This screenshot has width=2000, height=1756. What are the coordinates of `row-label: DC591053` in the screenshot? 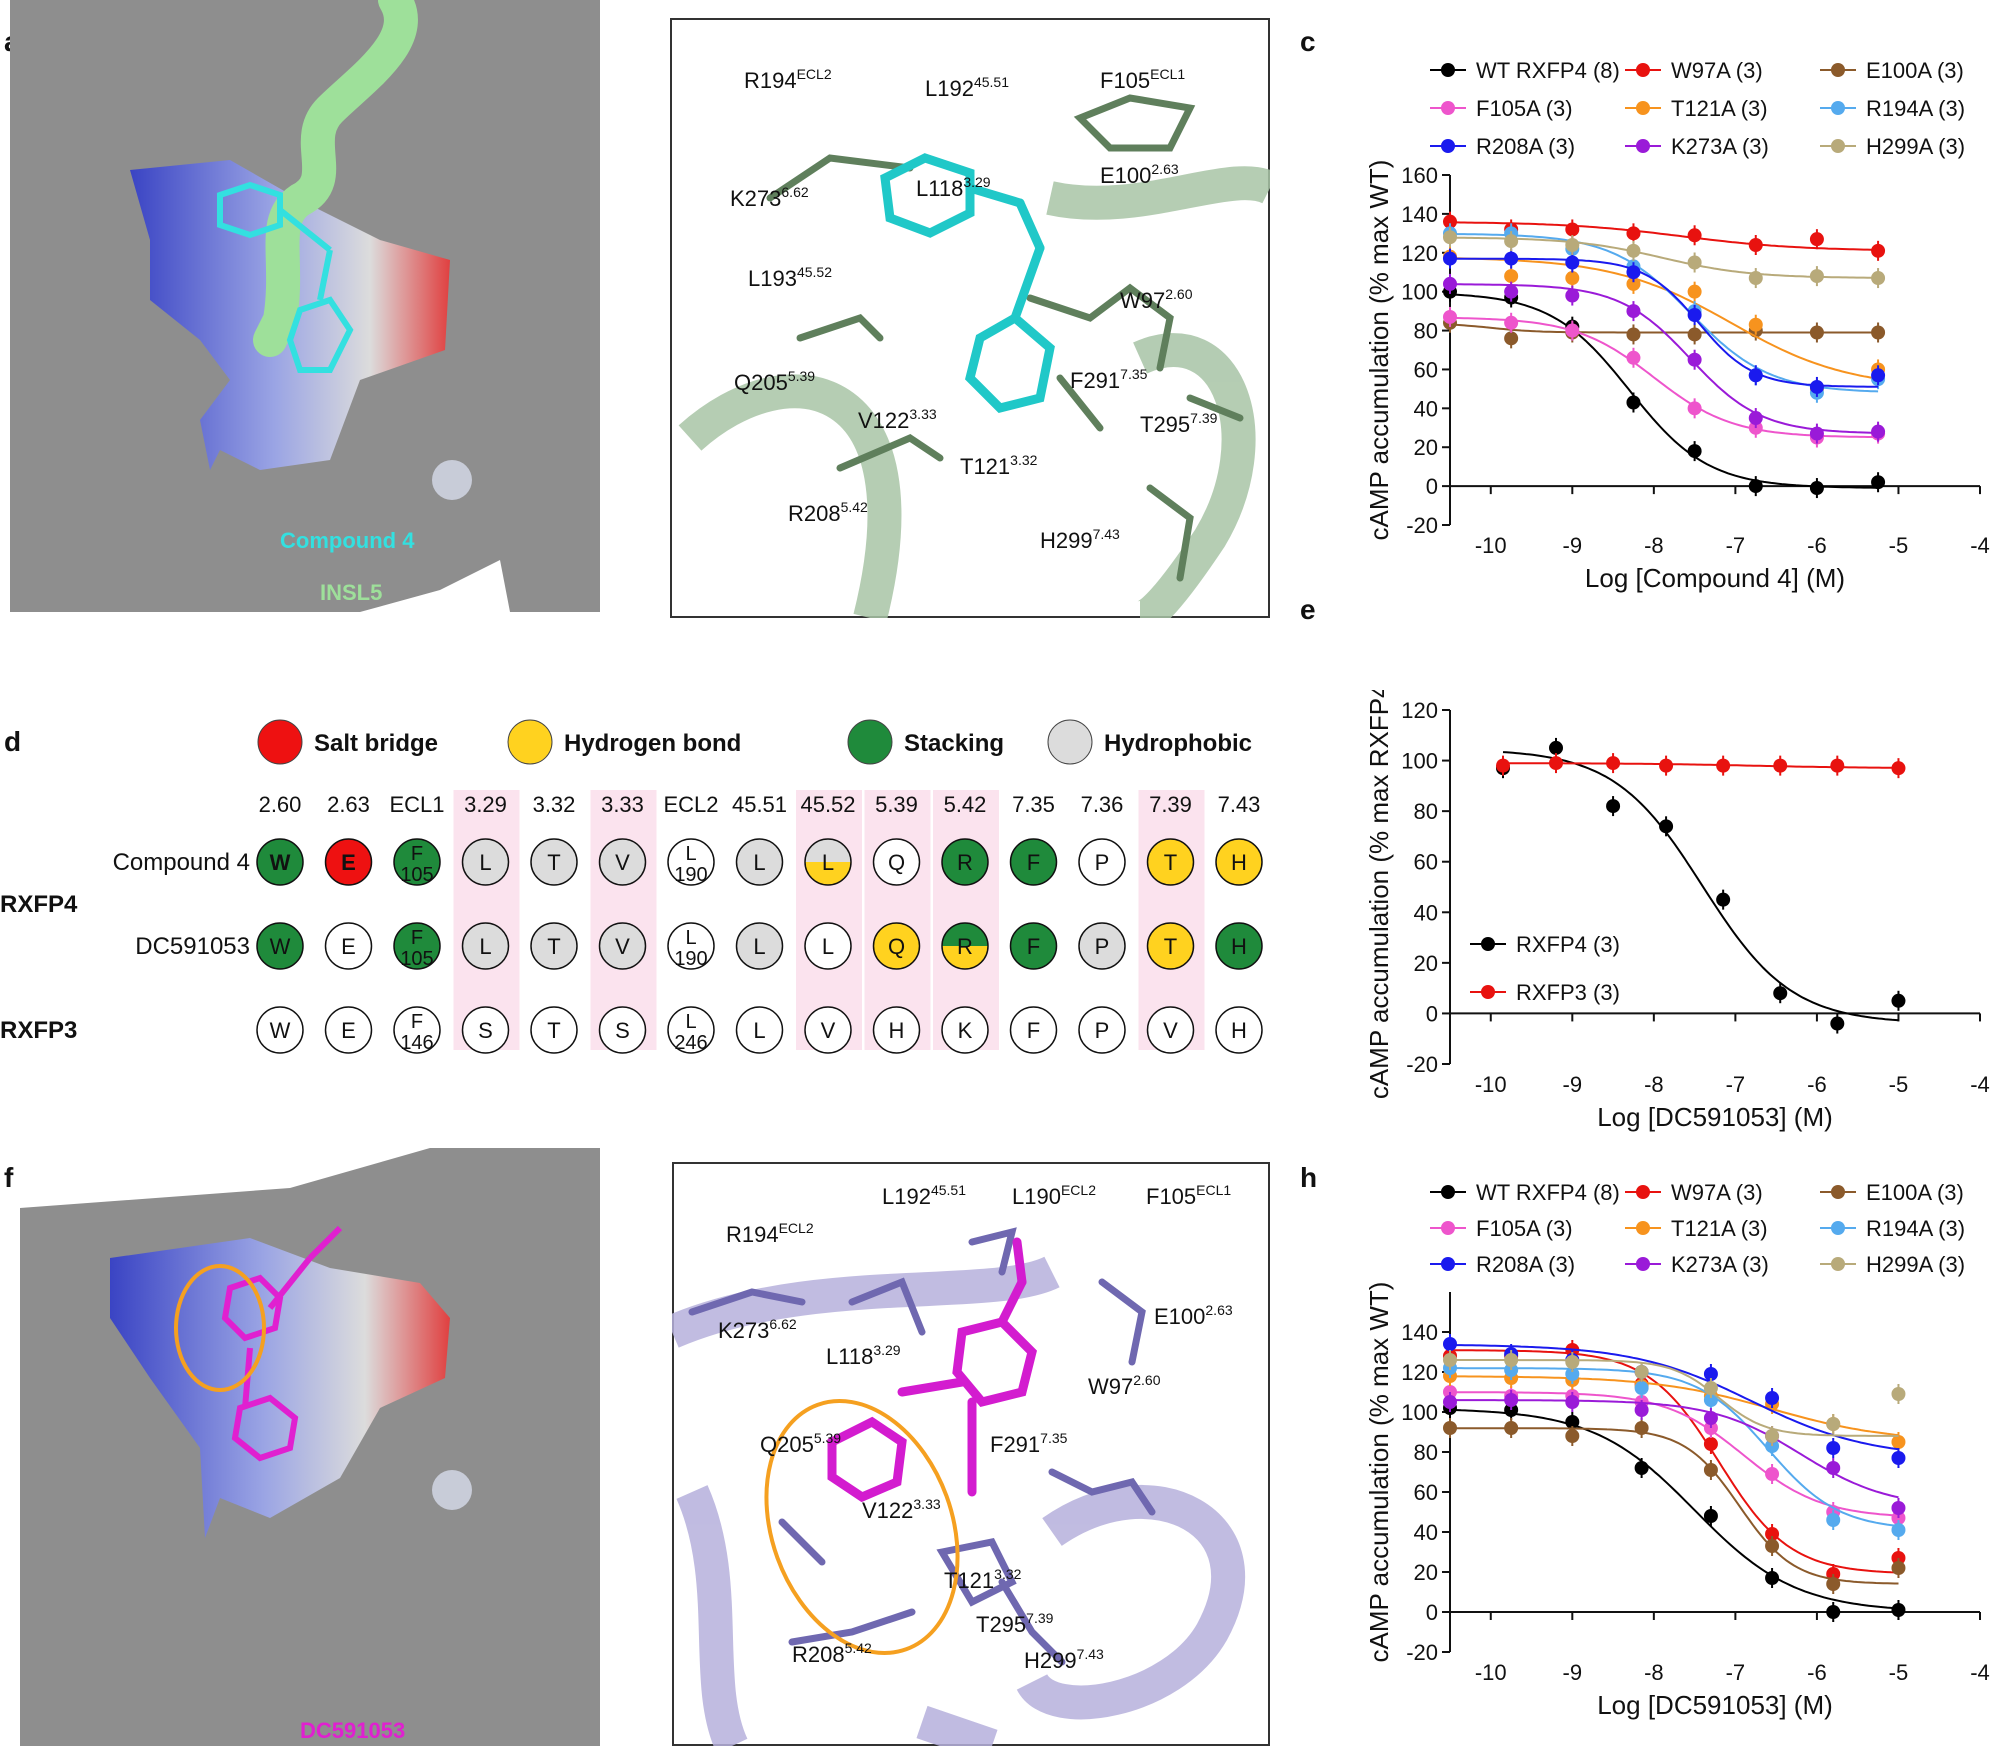 It's located at (192, 946).